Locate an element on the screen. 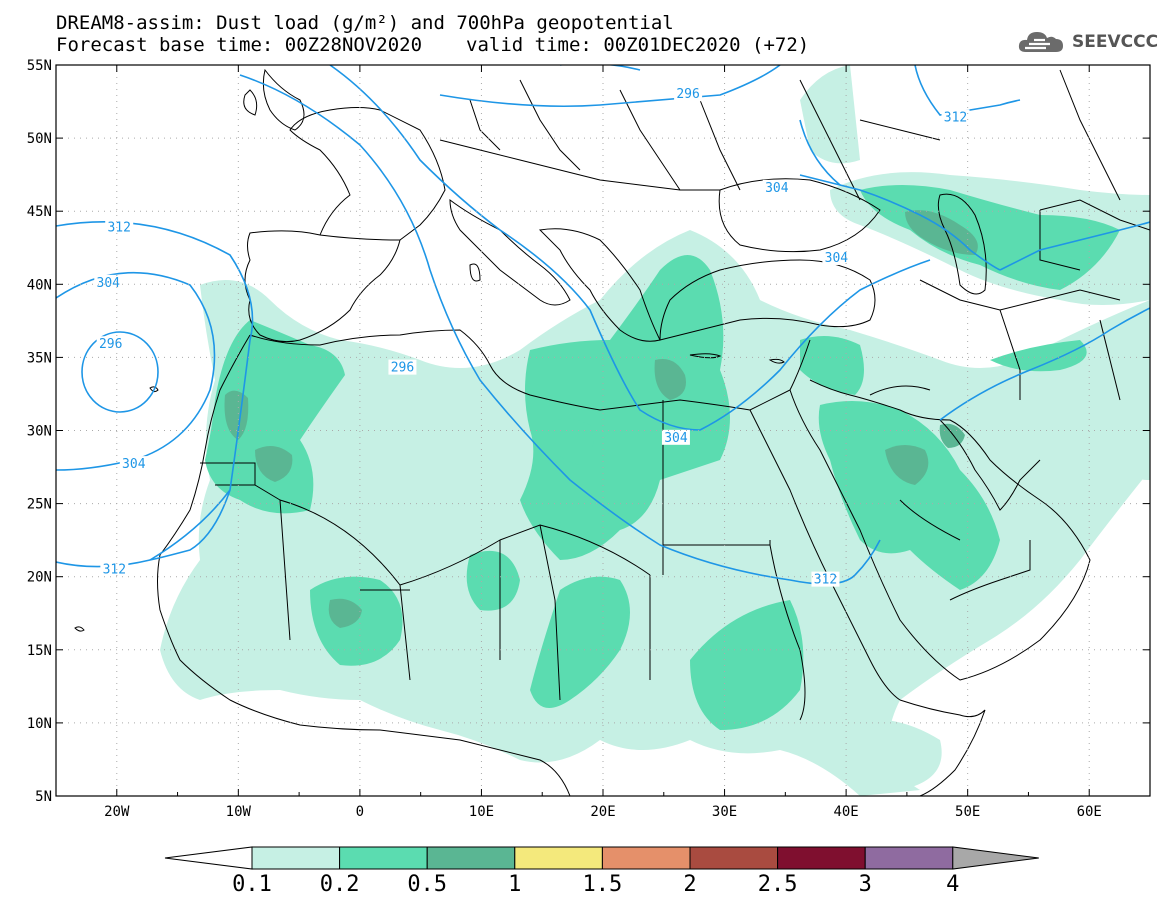  colorbar-level-label: 2.5 is located at coordinates (778, 884).